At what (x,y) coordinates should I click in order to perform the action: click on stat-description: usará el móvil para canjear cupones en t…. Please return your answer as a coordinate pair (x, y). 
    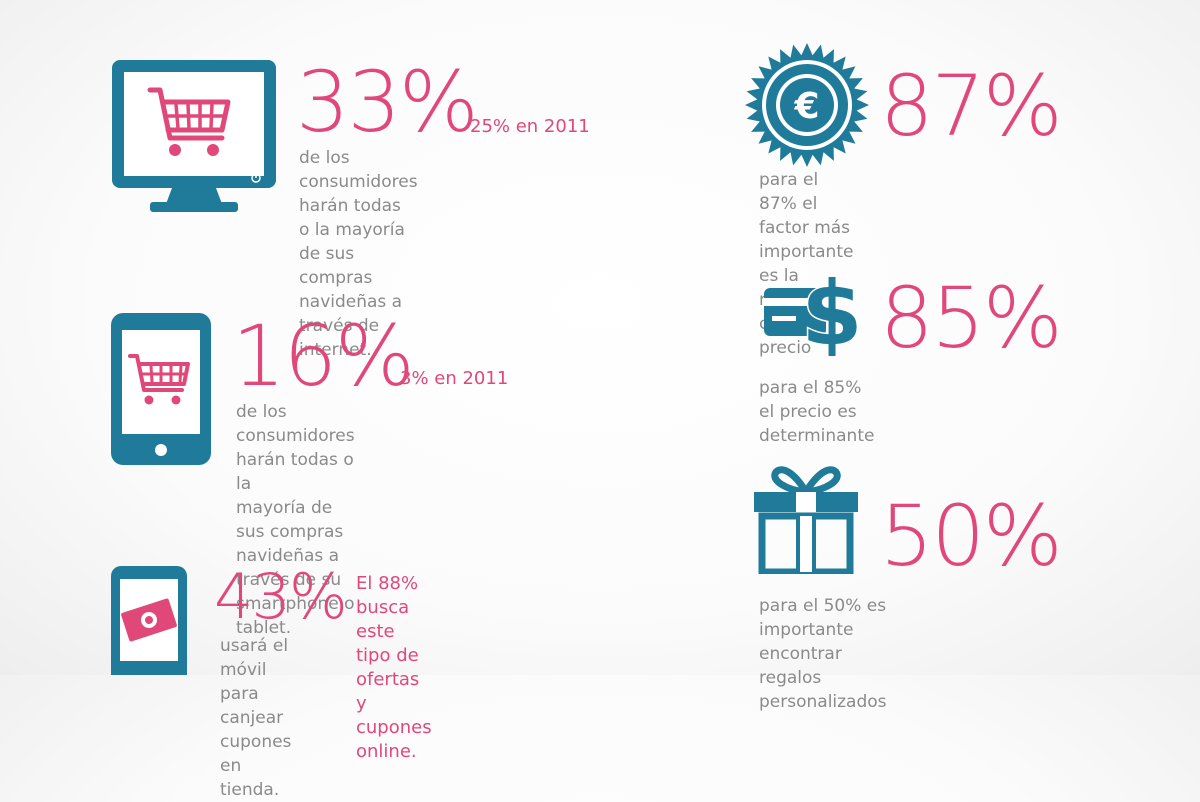
    Looking at the image, I should click on (256, 718).